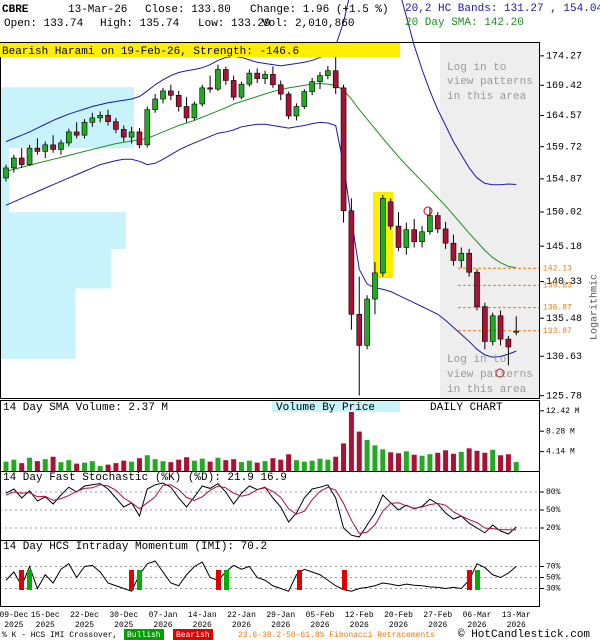  Describe the element at coordinates (564, 86) in the screenshot. I see `y-tick-label: 169.42` at that location.